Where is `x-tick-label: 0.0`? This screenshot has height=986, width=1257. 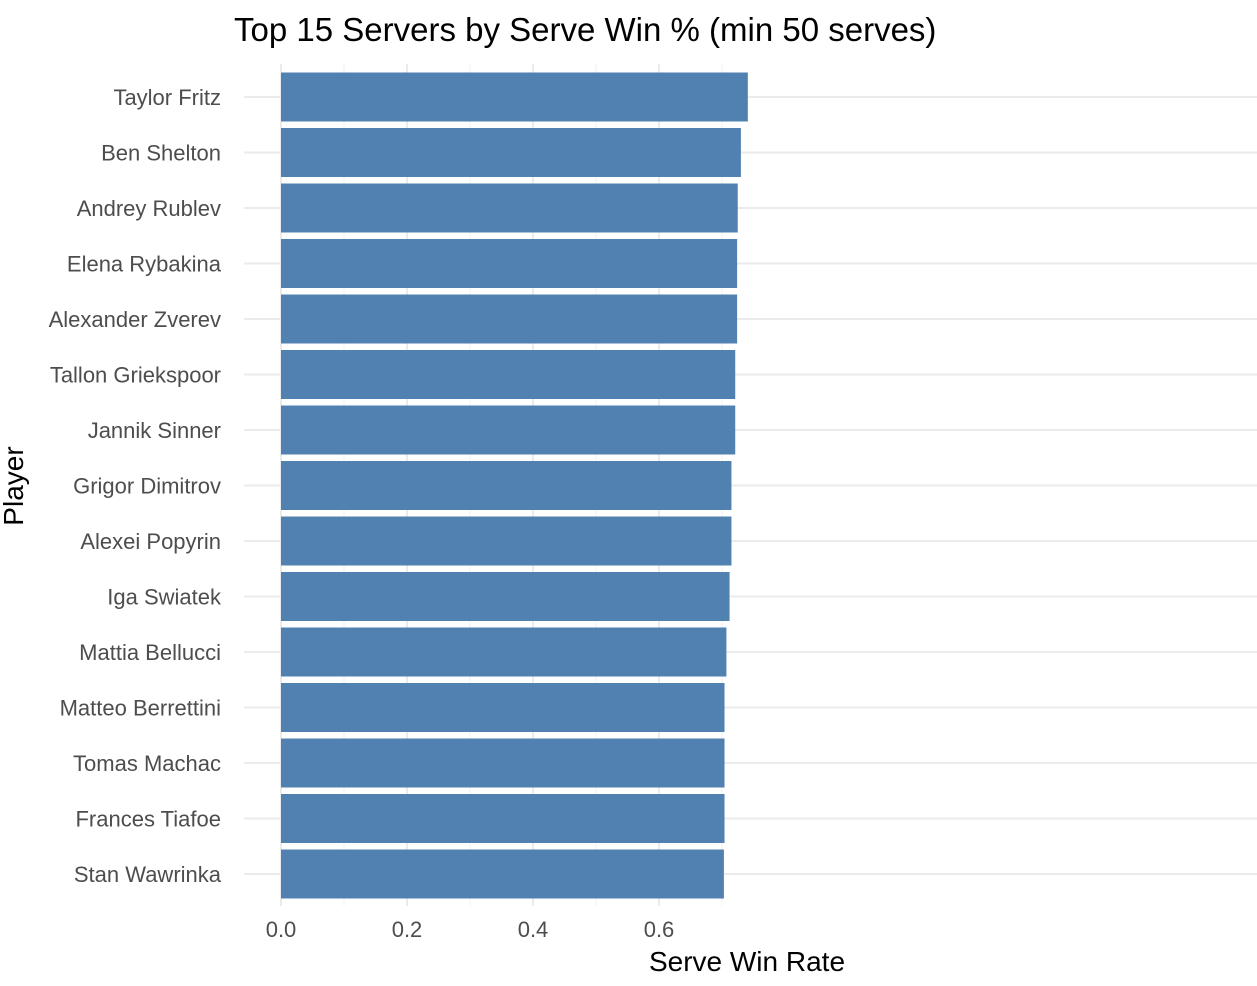
x-tick-label: 0.0 is located at coordinates (281, 929).